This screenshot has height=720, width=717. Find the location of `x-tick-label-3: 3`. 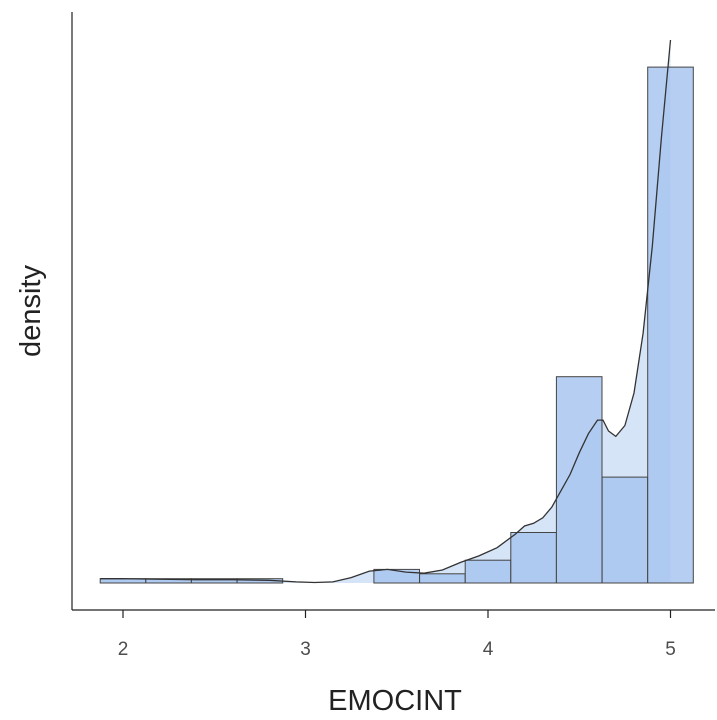

x-tick-label-3: 3 is located at coordinates (305, 649).